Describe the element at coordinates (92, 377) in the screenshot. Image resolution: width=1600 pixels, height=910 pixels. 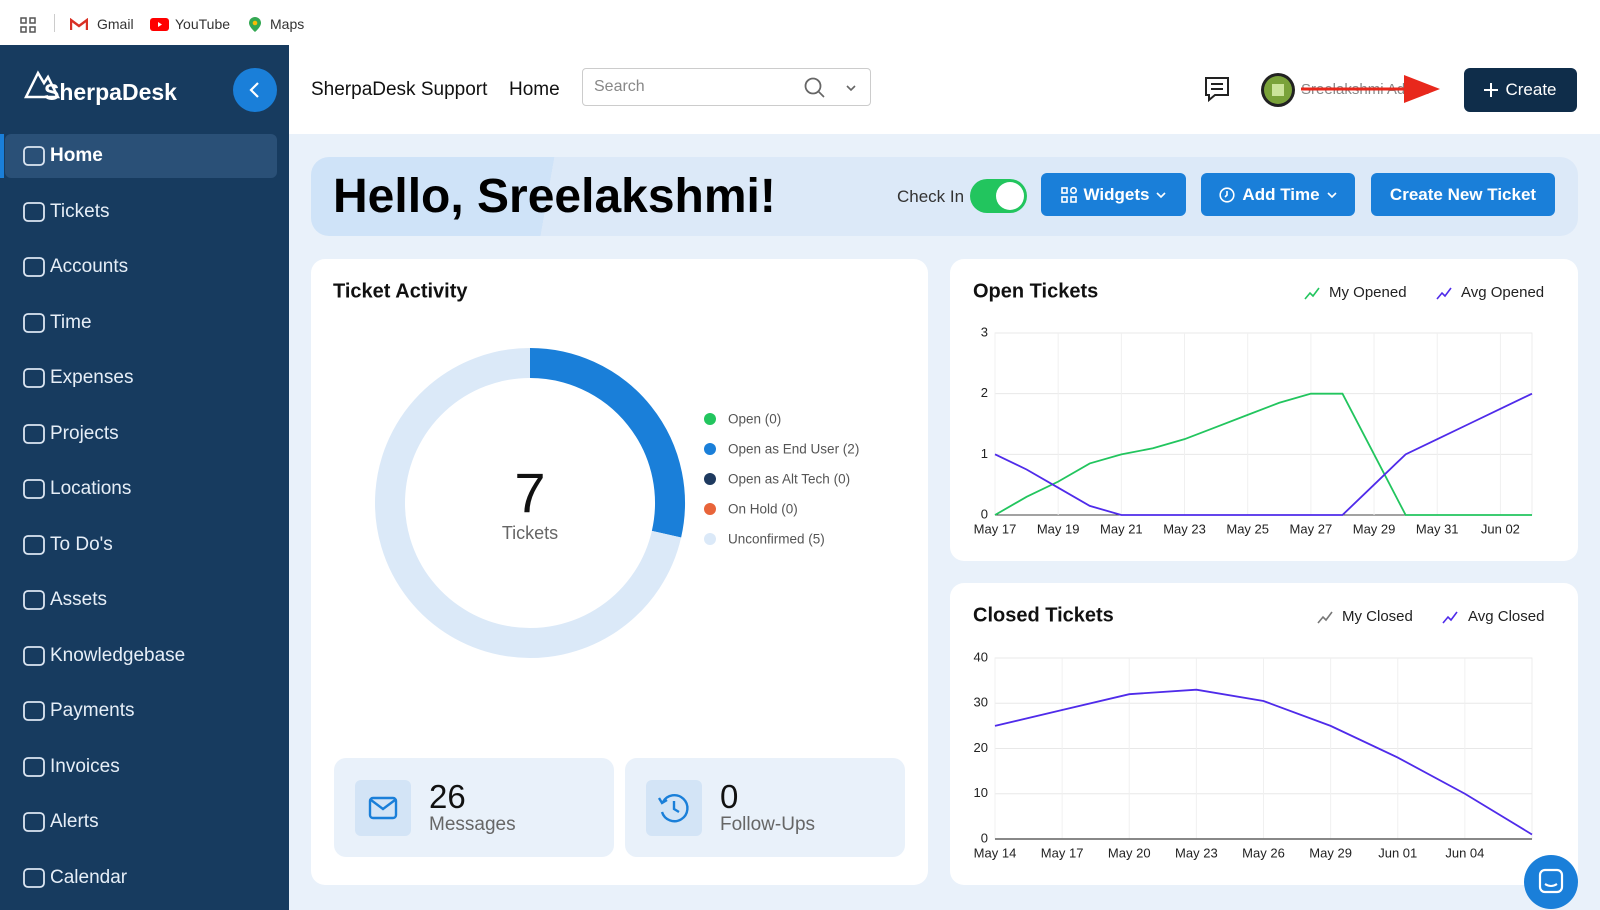
I see `nav-label: Expenses` at that location.